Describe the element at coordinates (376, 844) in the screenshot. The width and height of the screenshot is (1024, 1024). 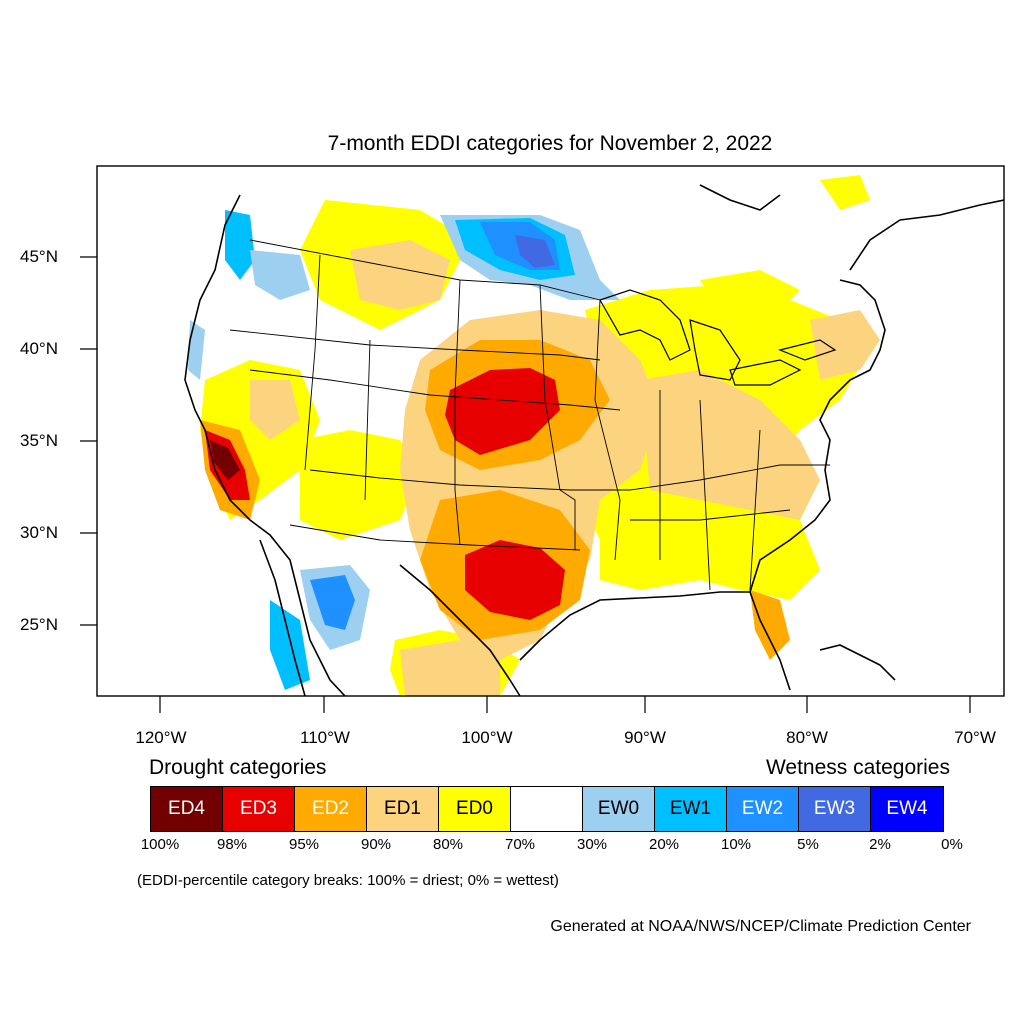
I see `percent-break-label: 90%` at that location.